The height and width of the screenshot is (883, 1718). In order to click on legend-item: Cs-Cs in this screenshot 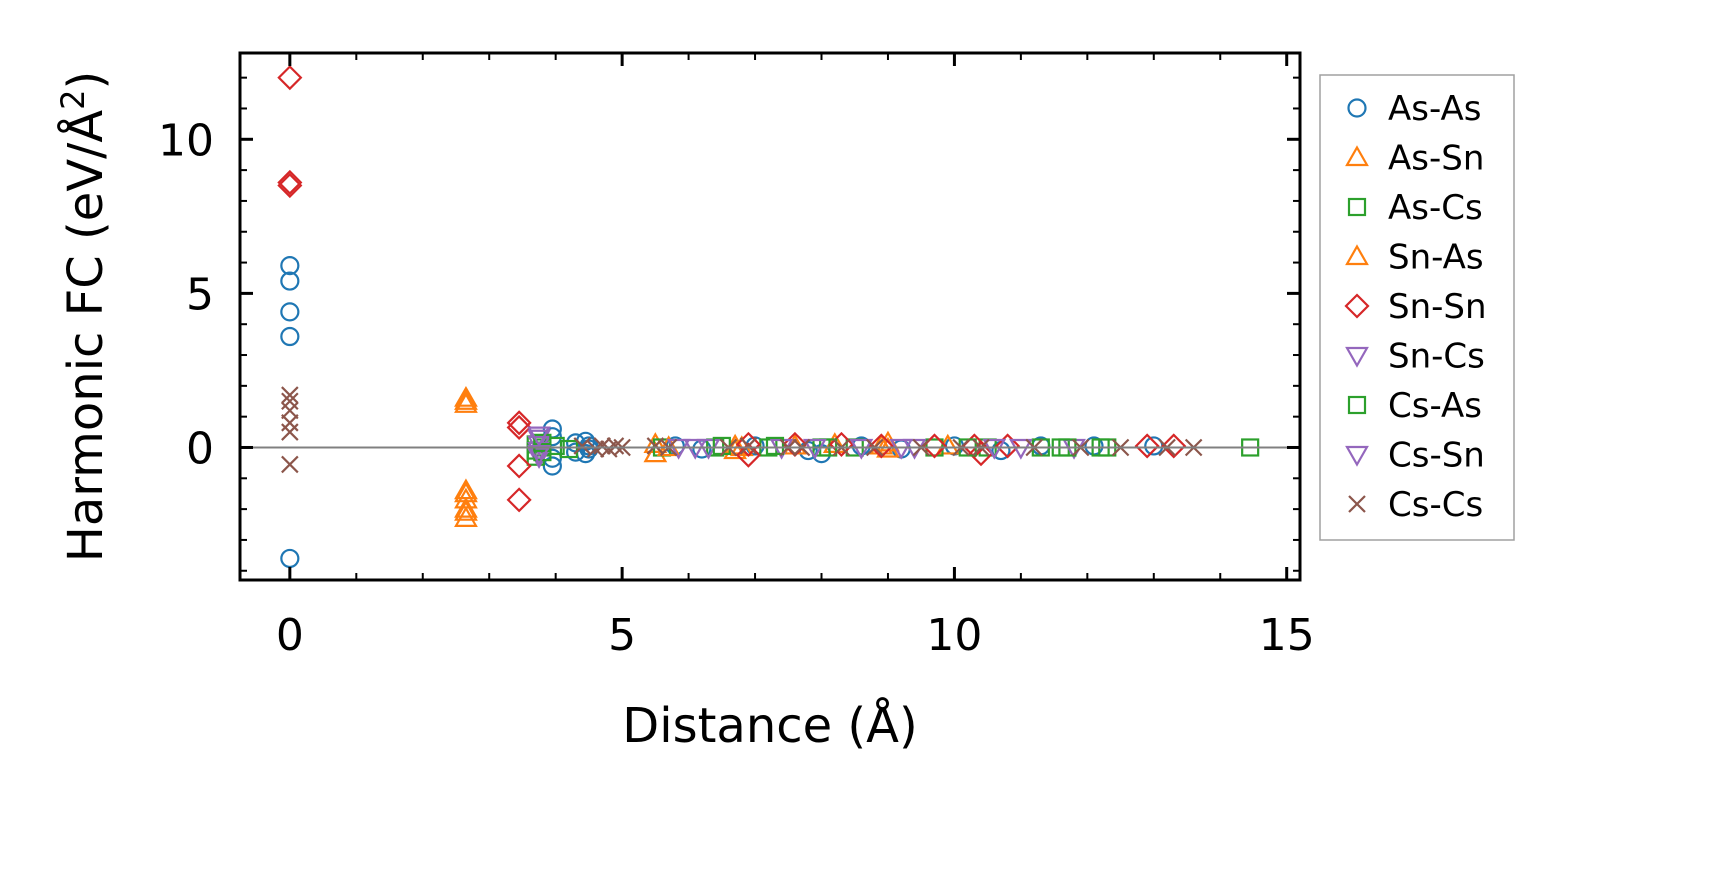, I will do `click(1415, 505)`.